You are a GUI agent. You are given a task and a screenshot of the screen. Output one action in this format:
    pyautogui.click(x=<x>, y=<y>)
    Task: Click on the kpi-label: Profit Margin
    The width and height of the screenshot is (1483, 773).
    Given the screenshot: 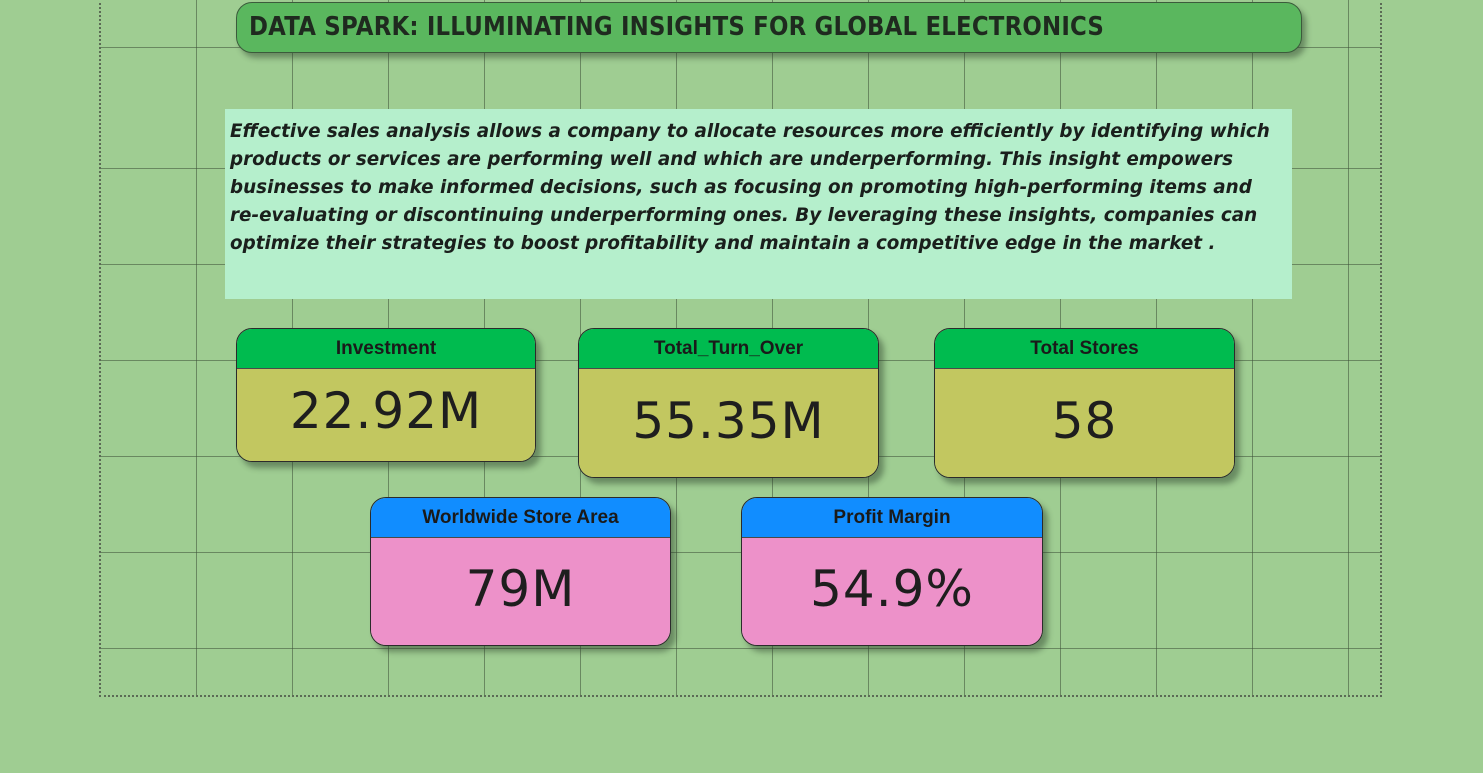 What is the action you would take?
    pyautogui.click(x=892, y=518)
    